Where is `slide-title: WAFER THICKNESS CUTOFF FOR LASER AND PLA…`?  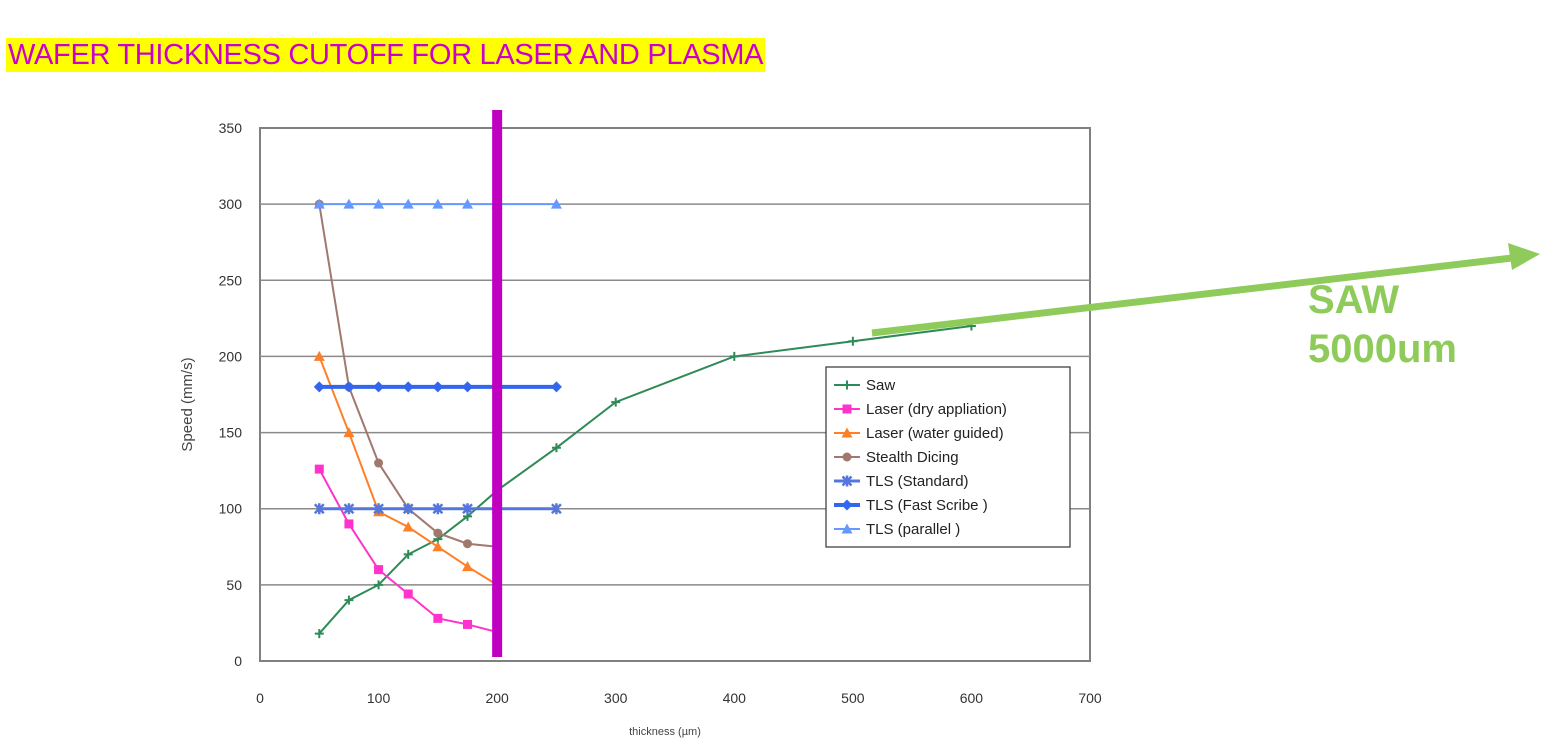 slide-title: WAFER THICKNESS CUTOFF FOR LASER AND PLA… is located at coordinates (386, 55).